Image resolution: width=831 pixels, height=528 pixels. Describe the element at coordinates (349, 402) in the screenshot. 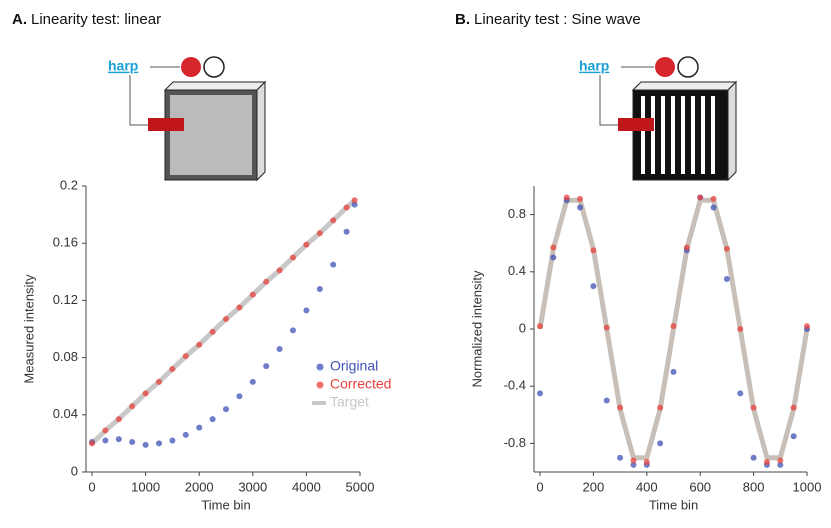

I see `legend-label: Target` at that location.